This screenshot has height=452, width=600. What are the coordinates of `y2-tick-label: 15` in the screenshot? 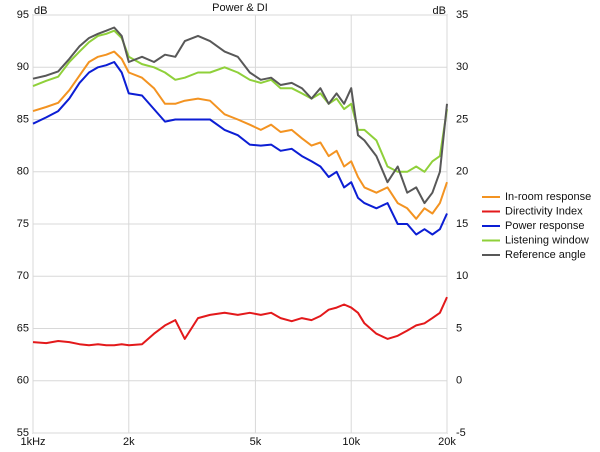 It's located at (462, 224).